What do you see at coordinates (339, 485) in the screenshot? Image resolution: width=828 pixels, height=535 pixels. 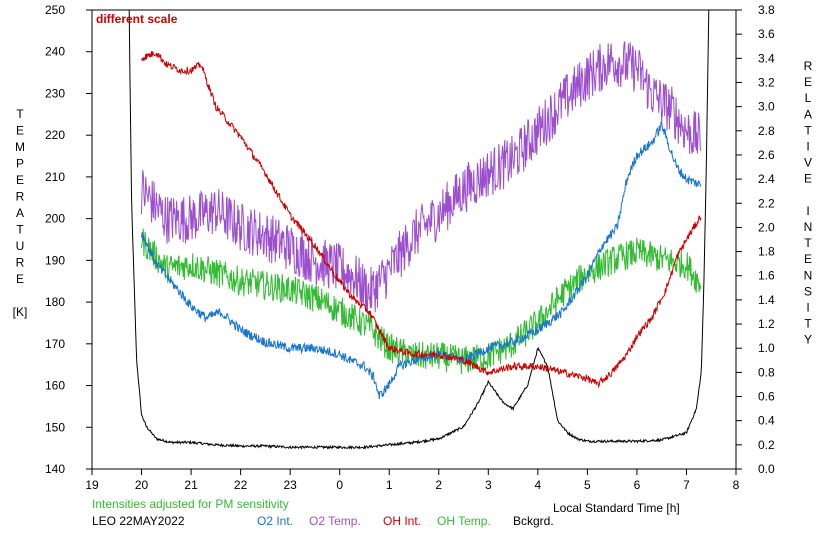 I see `x-tick-label: 0` at bounding box center [339, 485].